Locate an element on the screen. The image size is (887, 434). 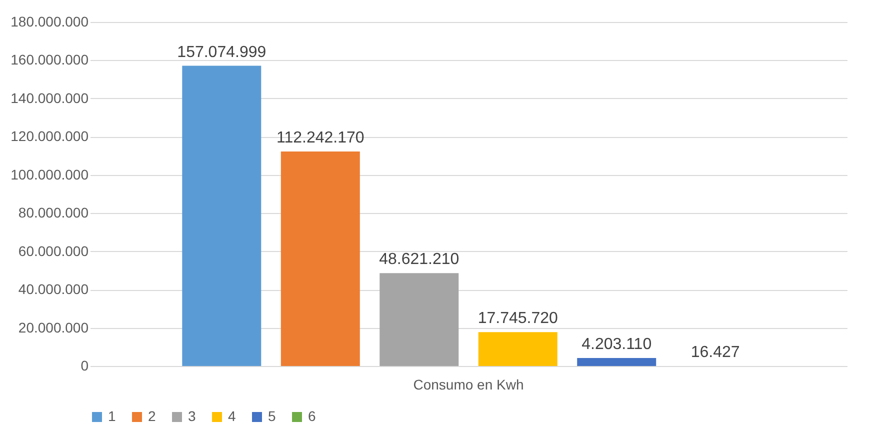
legend-label: 1 is located at coordinates (112, 416).